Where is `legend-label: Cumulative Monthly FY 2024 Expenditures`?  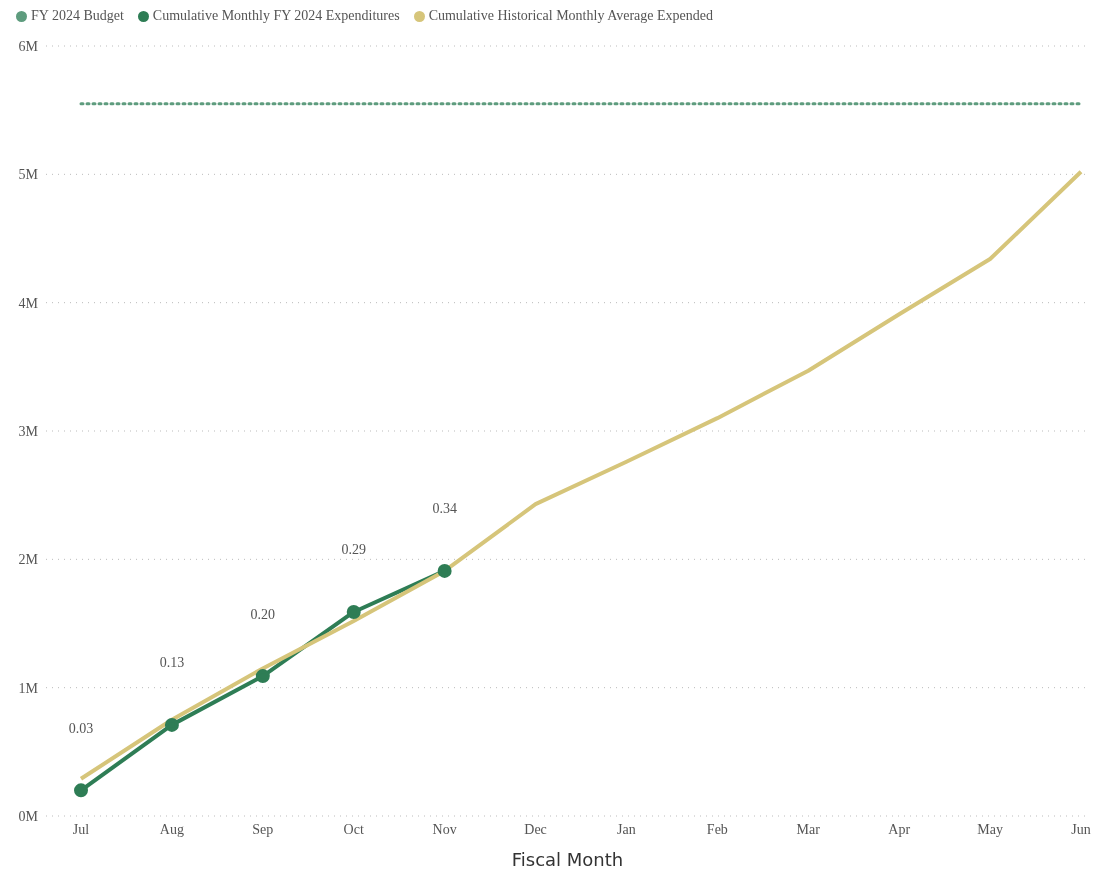
legend-label: Cumulative Monthly FY 2024 Expenditures is located at coordinates (276, 16).